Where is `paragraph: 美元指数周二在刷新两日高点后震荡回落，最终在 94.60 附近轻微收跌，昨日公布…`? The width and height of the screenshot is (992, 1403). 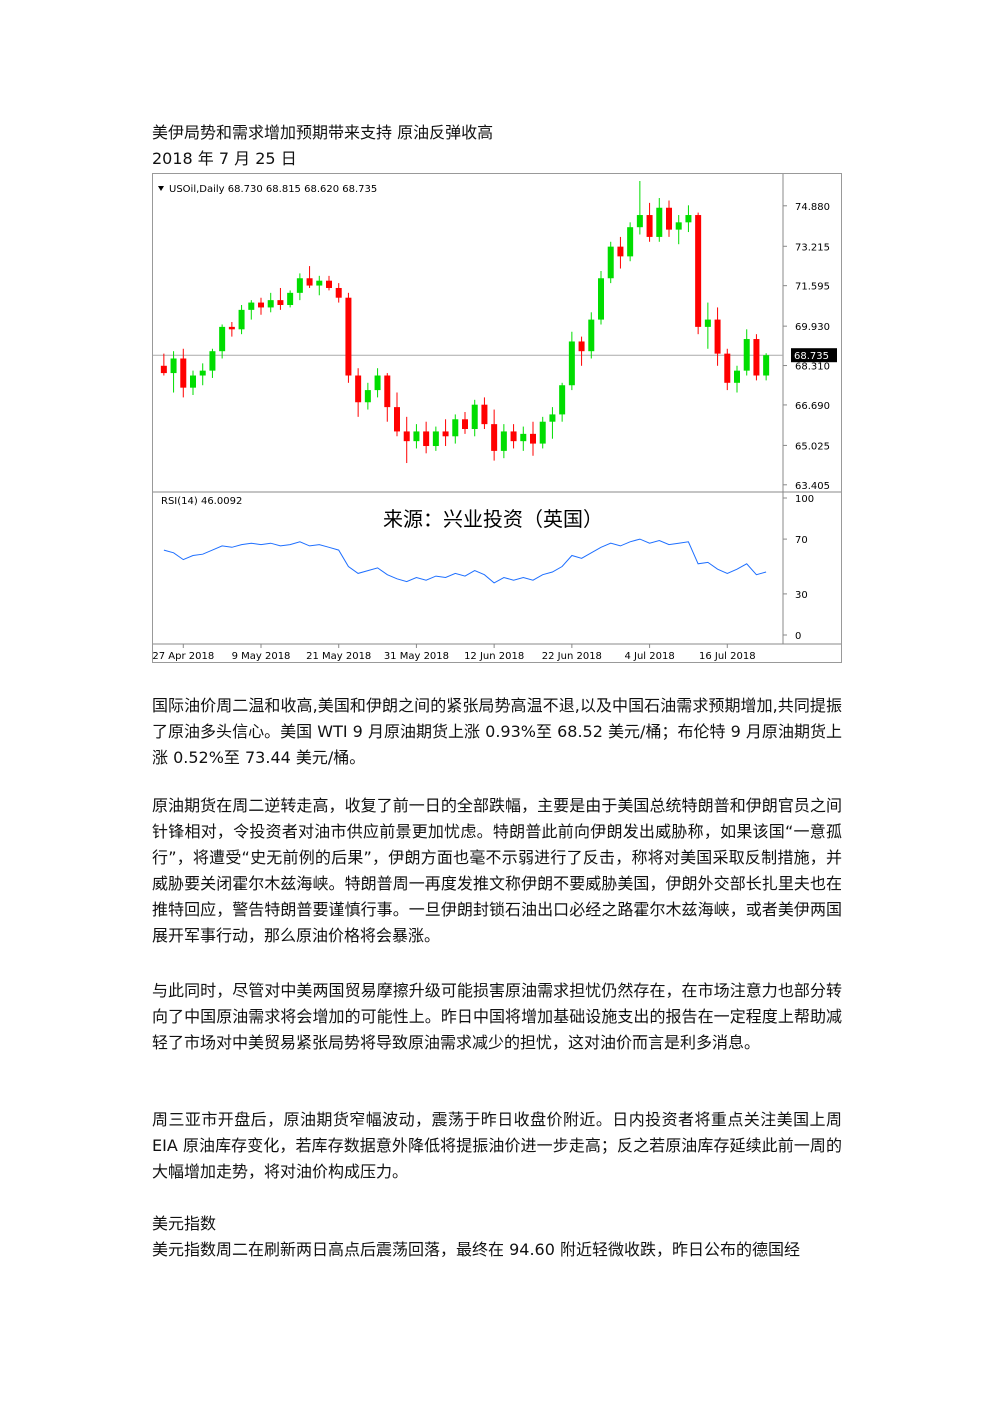
paragraph: 美元指数周二在刷新两日高点后震荡回落，最终在 94.60 附近轻微收跌，昨日公布… is located at coordinates (476, 1249).